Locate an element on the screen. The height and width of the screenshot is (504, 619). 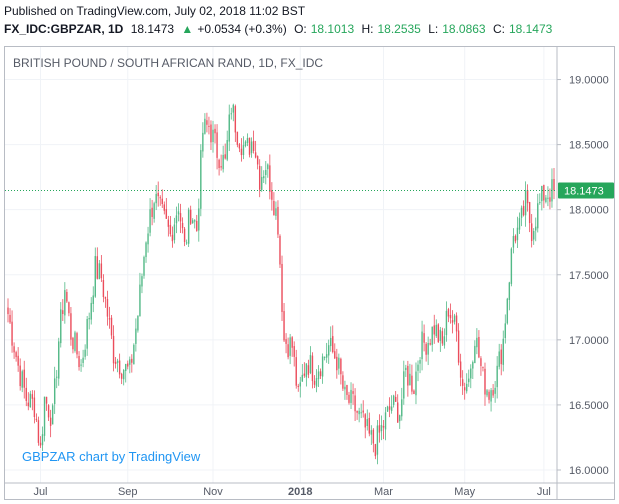
y-tick-label: 16.5000 is located at coordinates (589, 406).